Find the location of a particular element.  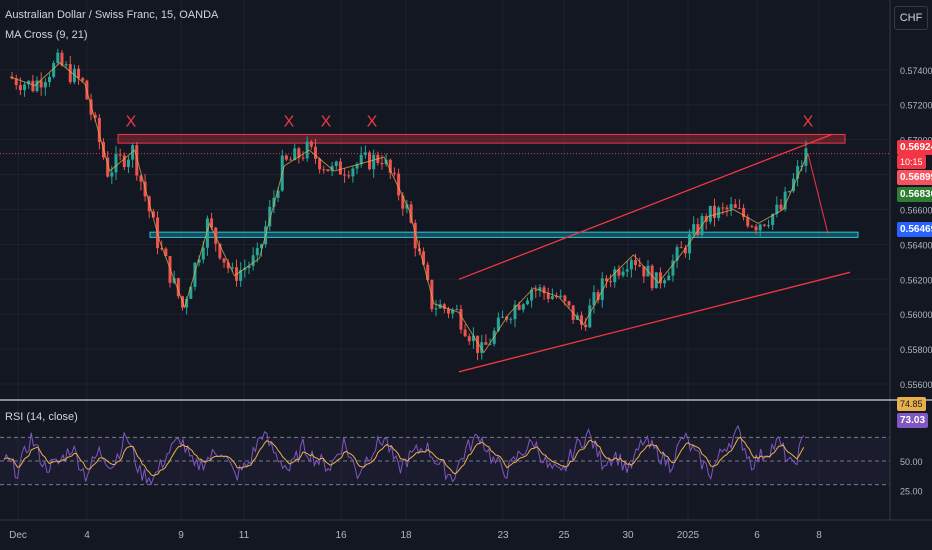

ma-red-tag: 0.56899 is located at coordinates (914, 177).